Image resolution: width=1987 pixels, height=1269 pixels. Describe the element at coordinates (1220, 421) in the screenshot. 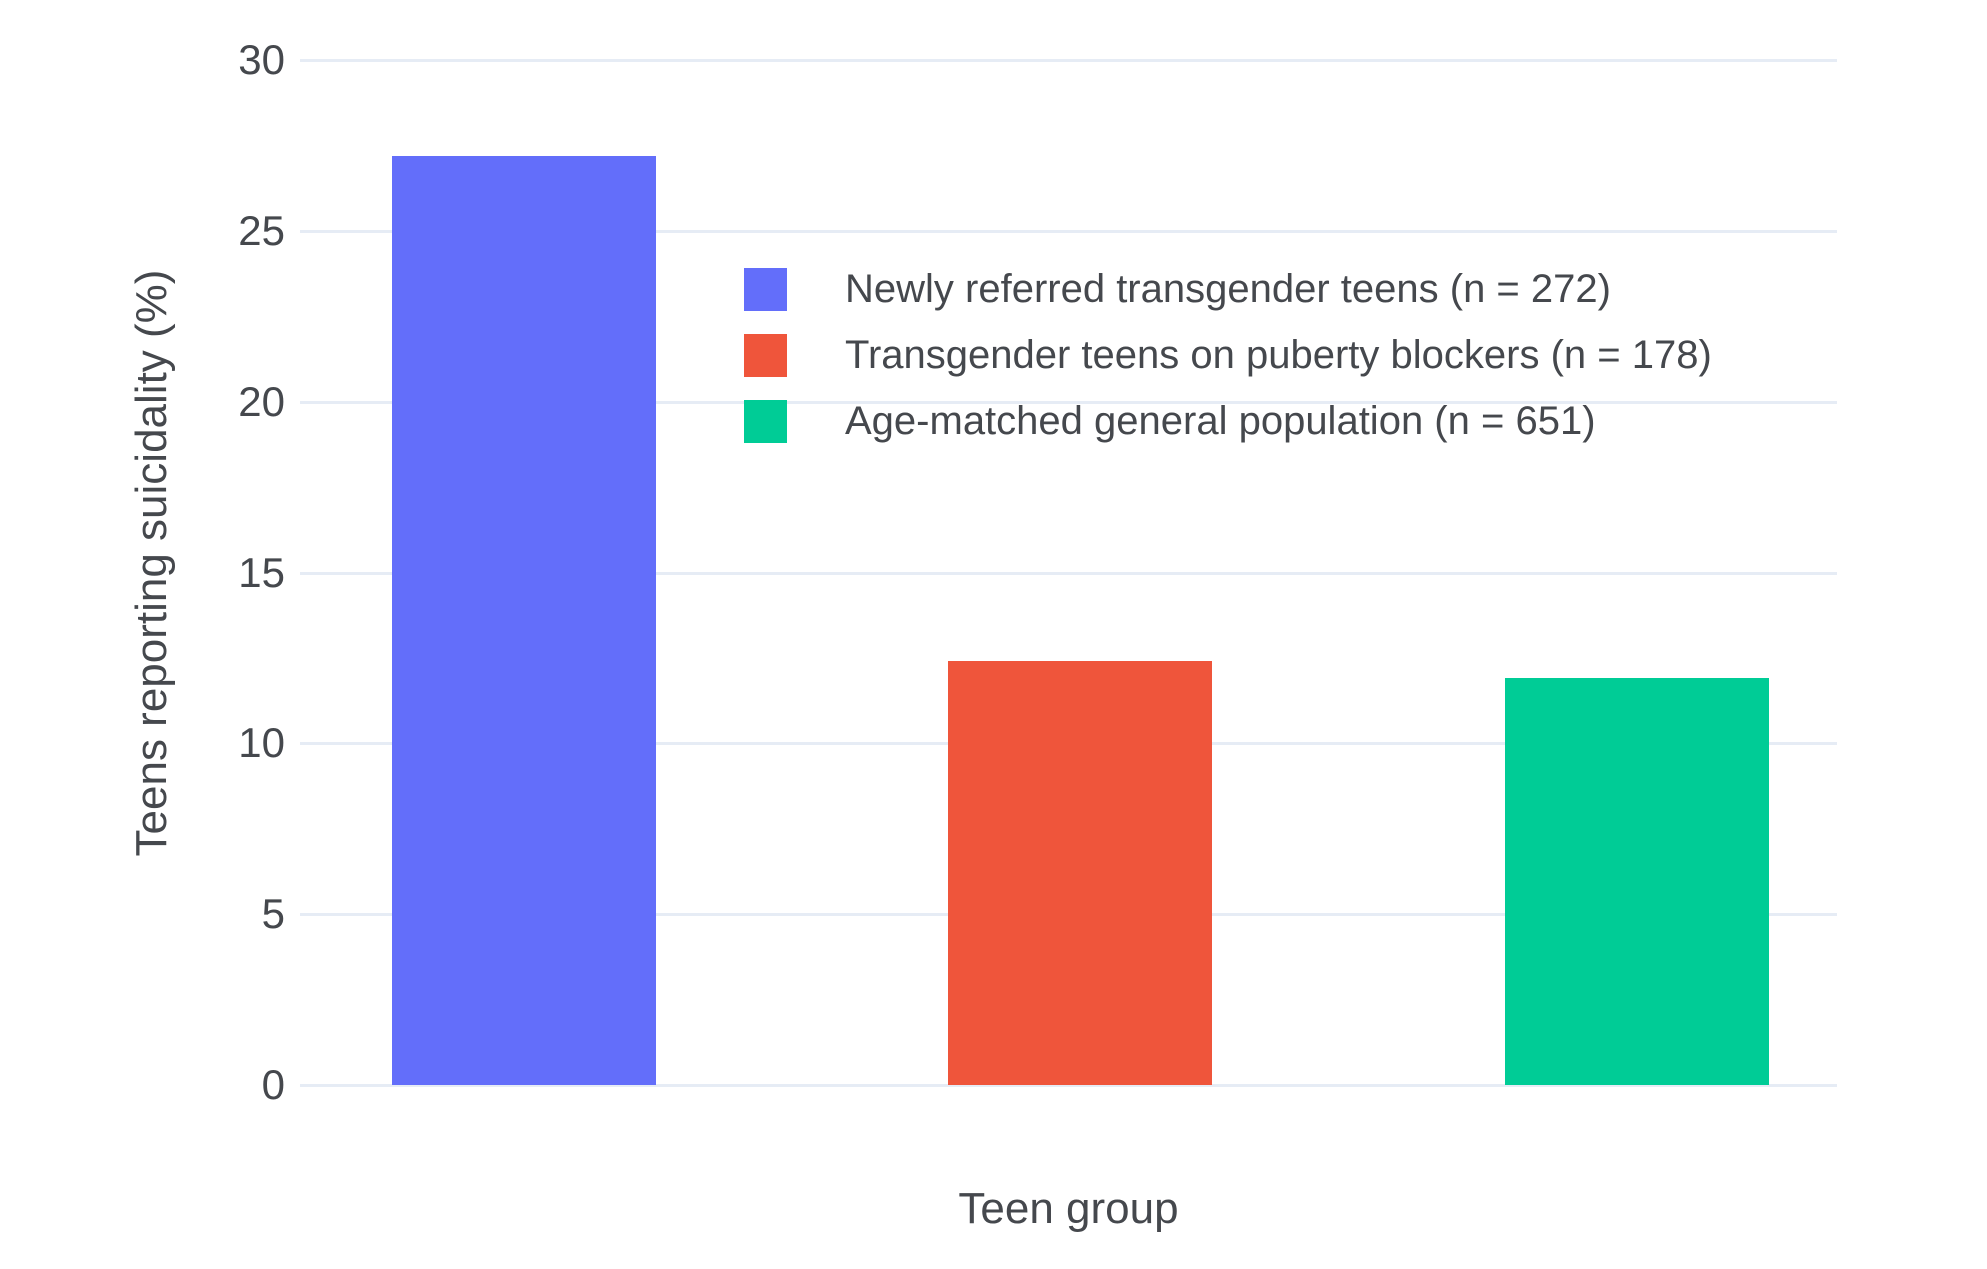

I see `legend-item-label: Age-matched general population (n = 651)` at that location.